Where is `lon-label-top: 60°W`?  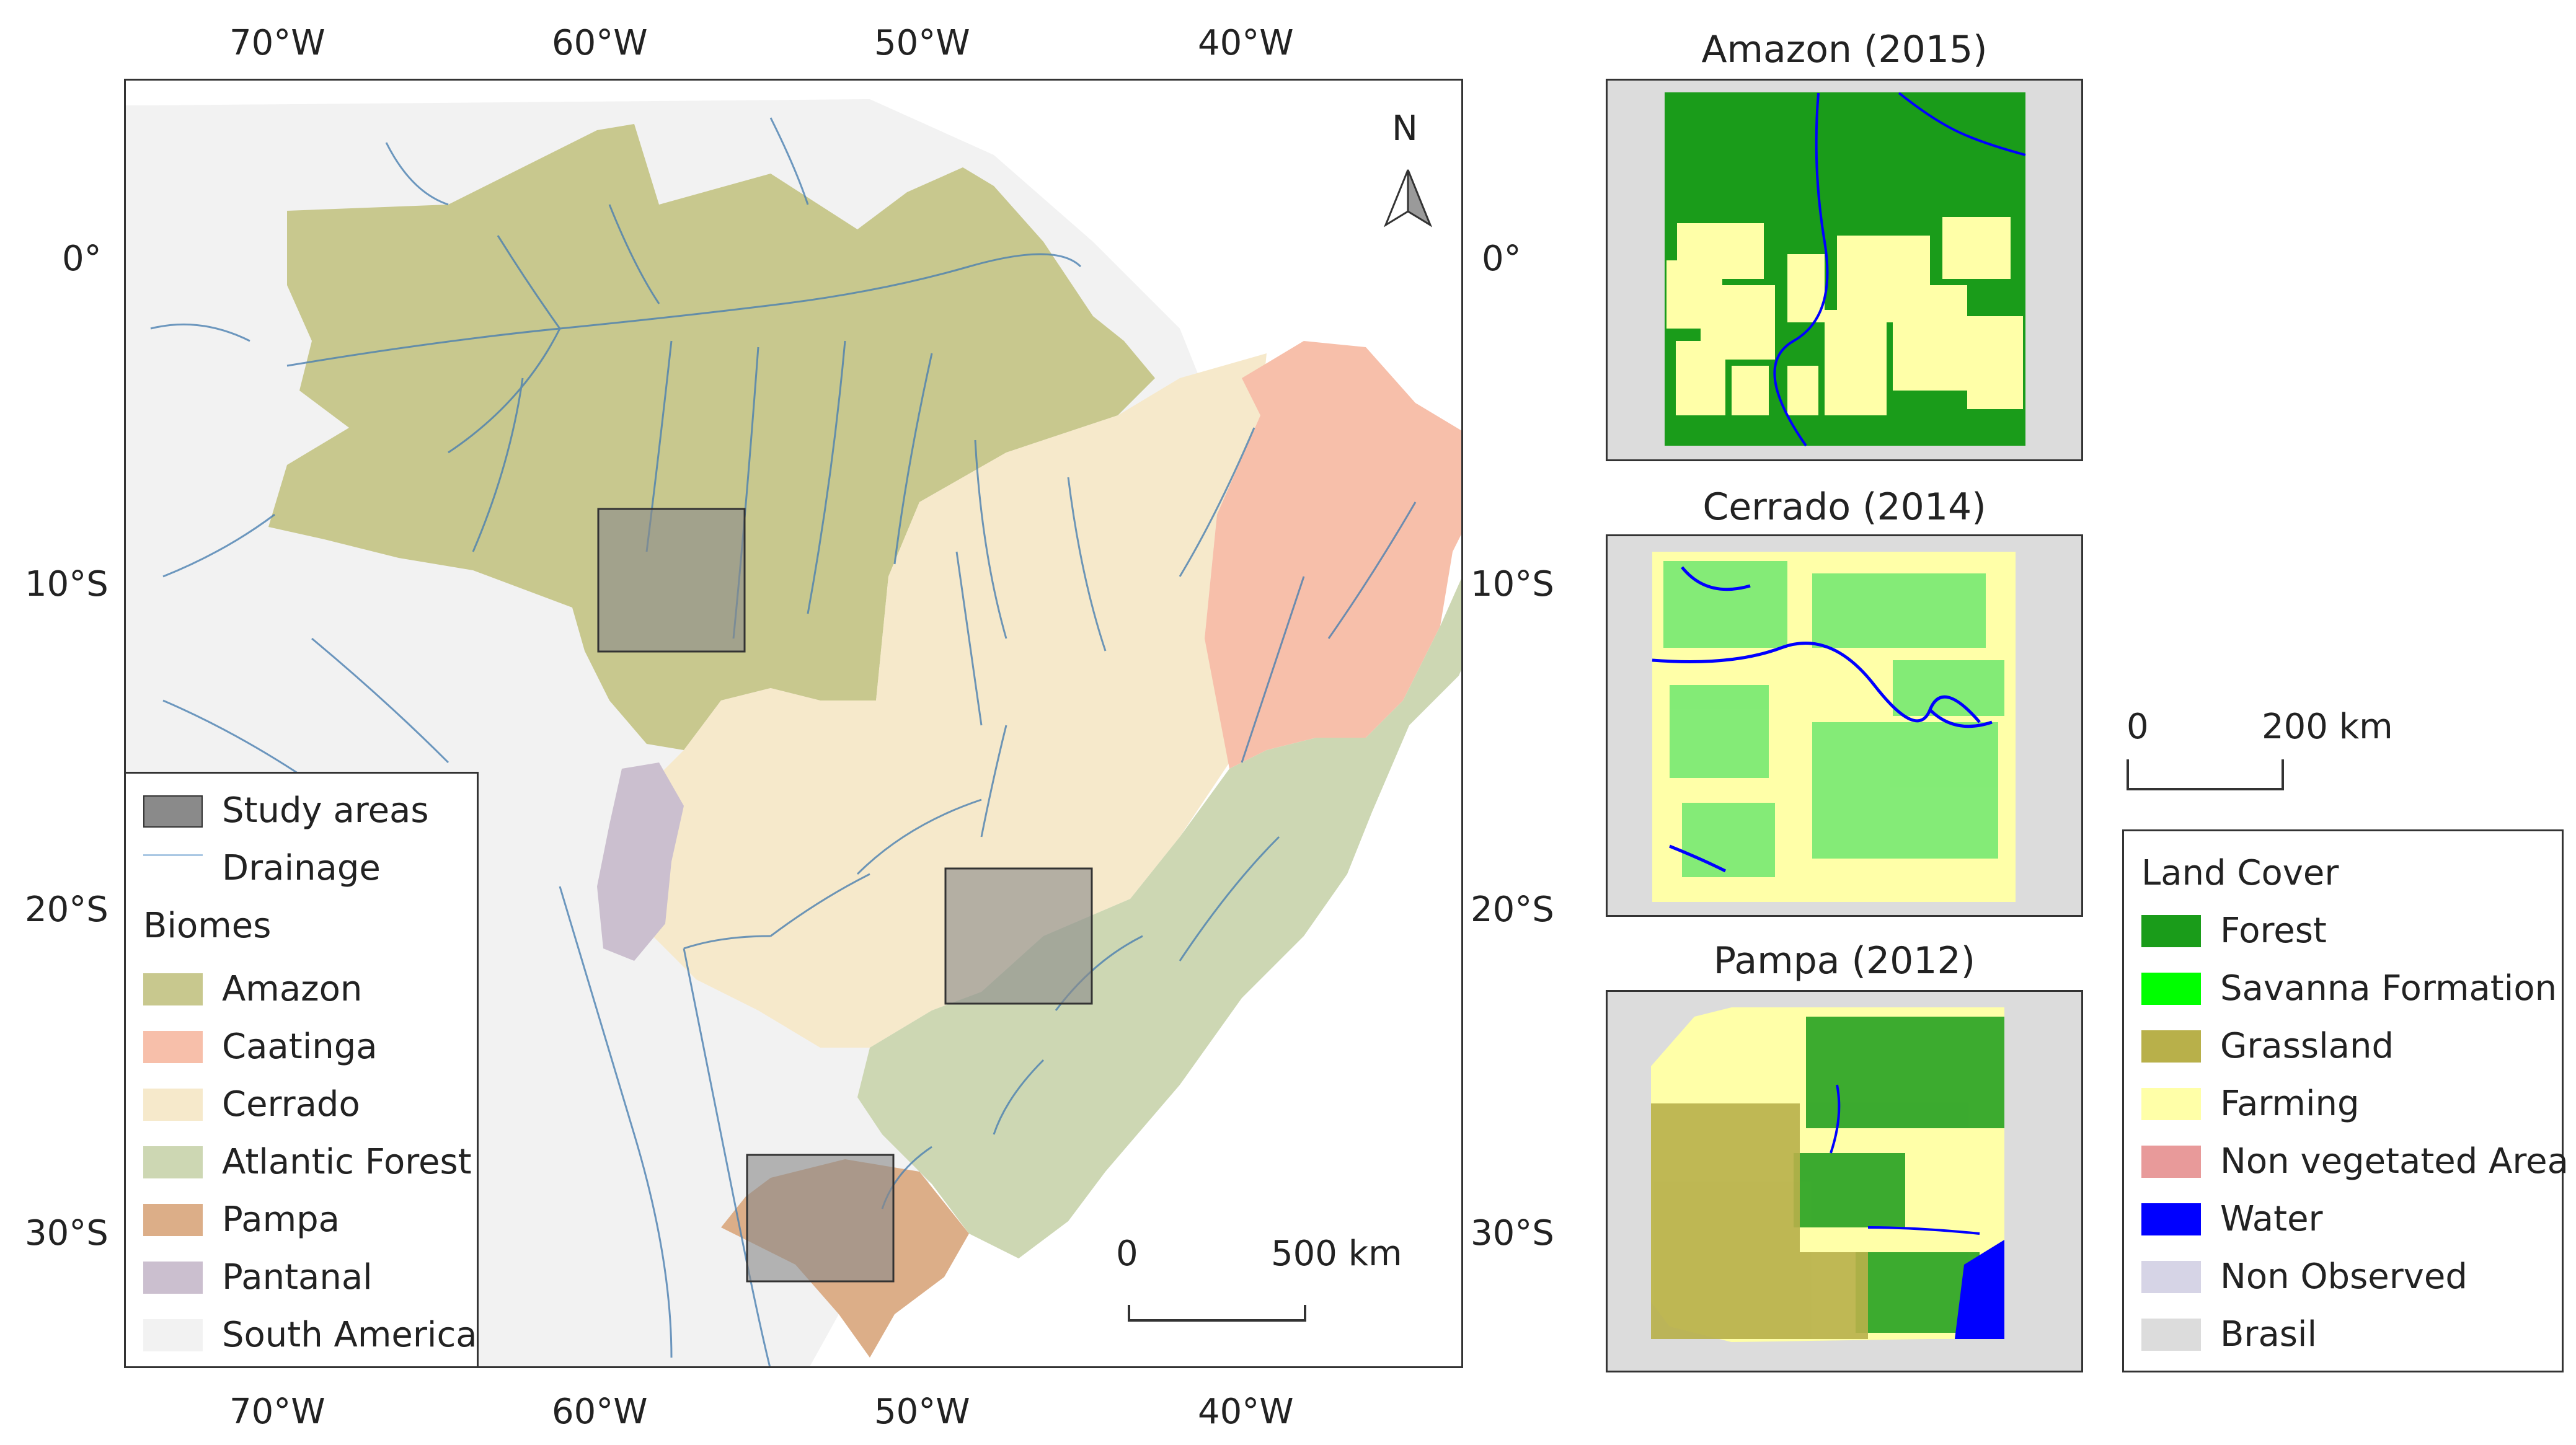 lon-label-top: 60°W is located at coordinates (600, 43).